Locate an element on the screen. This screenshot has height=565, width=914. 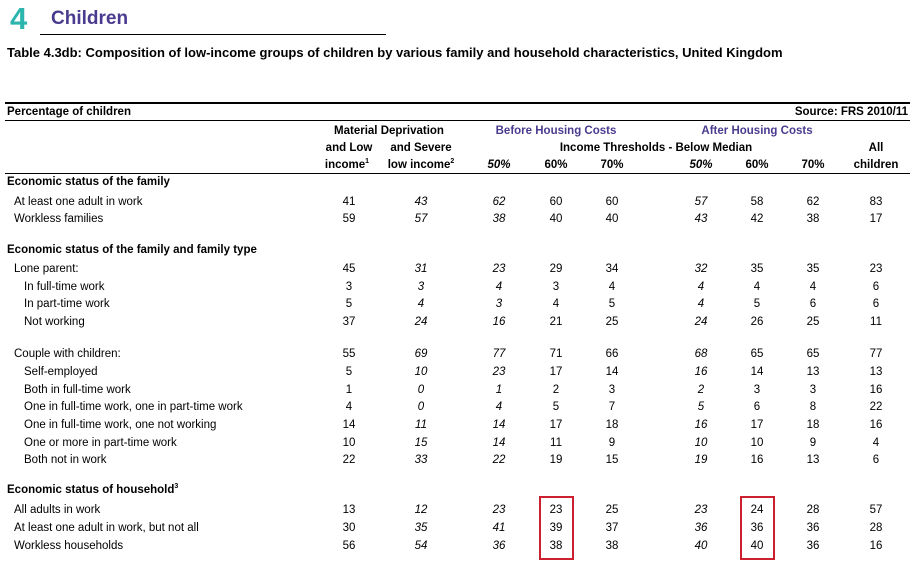
table-cell: 15 is located at coordinates (421, 443).